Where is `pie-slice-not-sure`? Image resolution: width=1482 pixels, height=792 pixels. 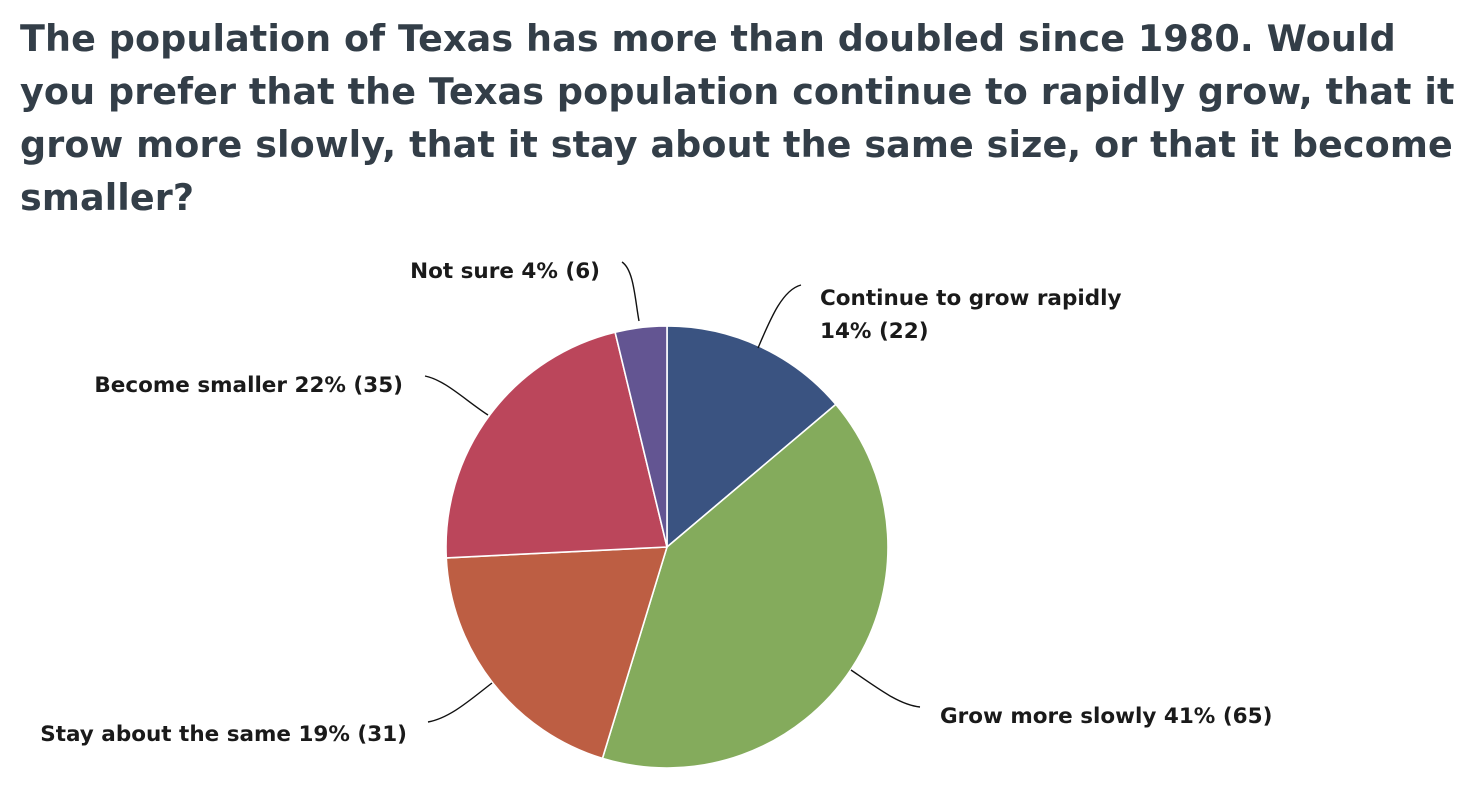 pie-slice-not-sure is located at coordinates (641, 436).